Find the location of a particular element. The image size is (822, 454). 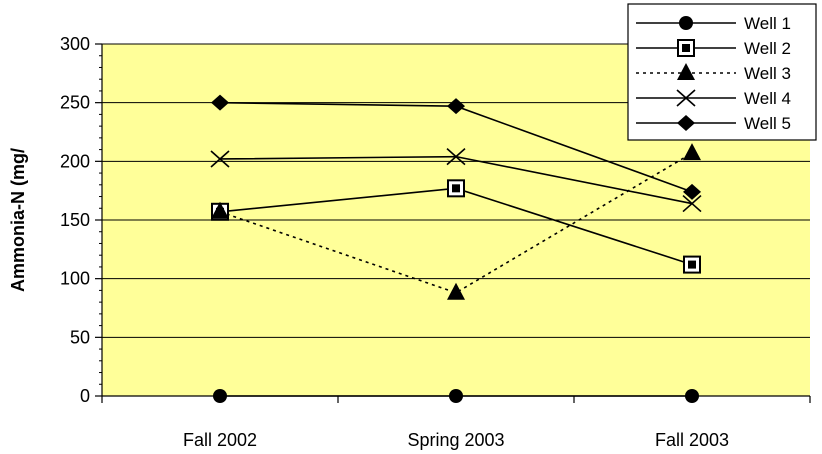

x-tick-label-1: Spring 2003 is located at coordinates (455, 440).